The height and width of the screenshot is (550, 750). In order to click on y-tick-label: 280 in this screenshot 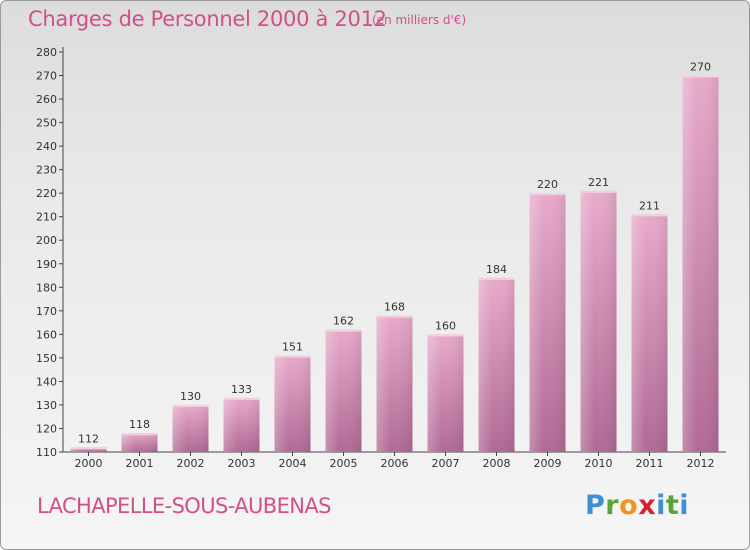, I will do `click(46, 52)`.